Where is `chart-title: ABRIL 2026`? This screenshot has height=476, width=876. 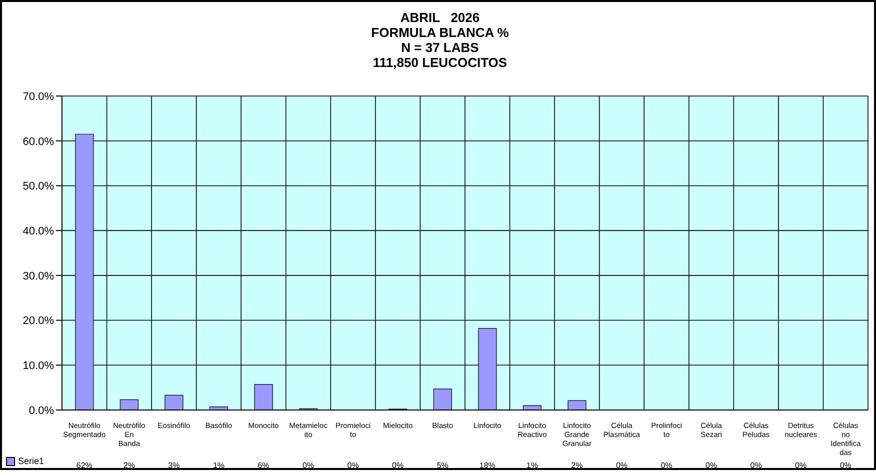 chart-title: ABRIL 2026 is located at coordinates (440, 17).